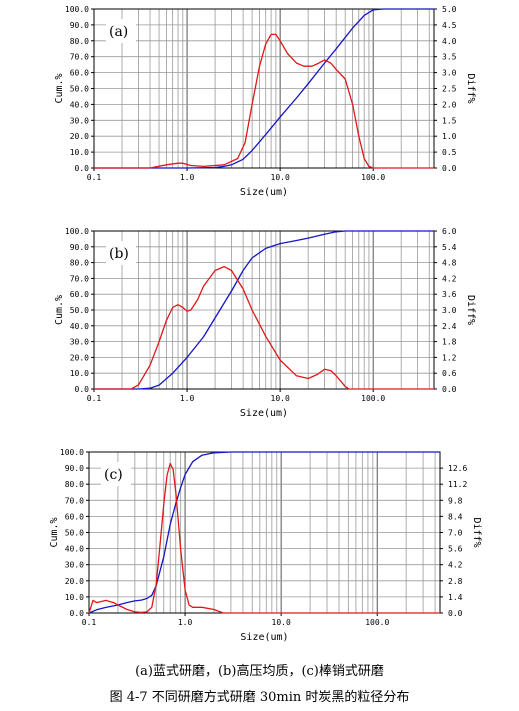  I want to click on right-tick-label: 11.2, so click(457, 484).